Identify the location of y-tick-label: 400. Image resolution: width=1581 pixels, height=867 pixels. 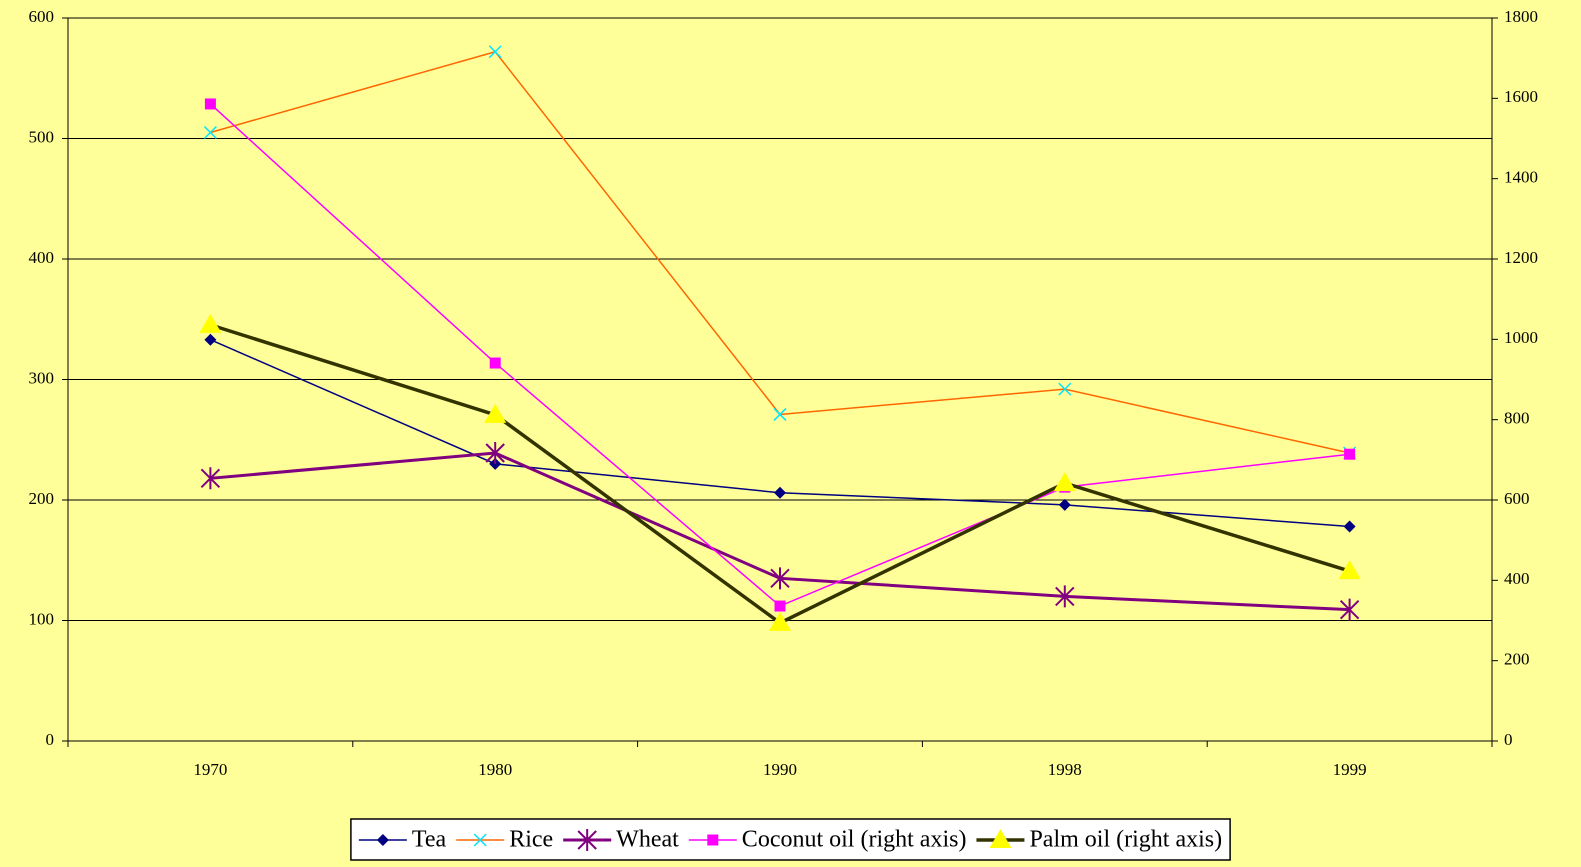
(42, 257).